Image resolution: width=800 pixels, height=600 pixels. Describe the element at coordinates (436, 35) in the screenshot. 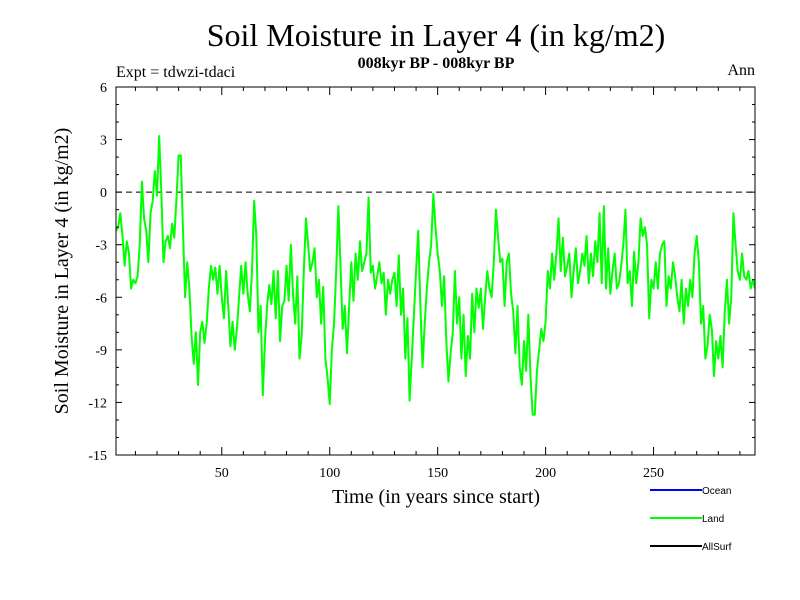

I see `chart-title: Soil Moisture in Layer 4 (in kg/m2)` at that location.